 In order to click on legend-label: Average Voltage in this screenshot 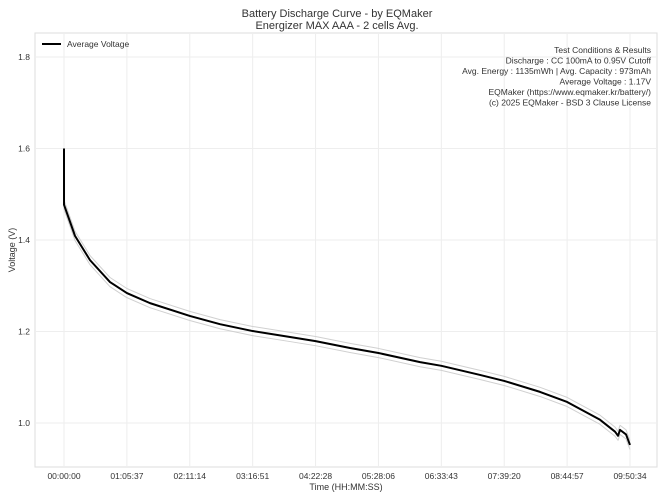, I will do `click(98, 44)`.